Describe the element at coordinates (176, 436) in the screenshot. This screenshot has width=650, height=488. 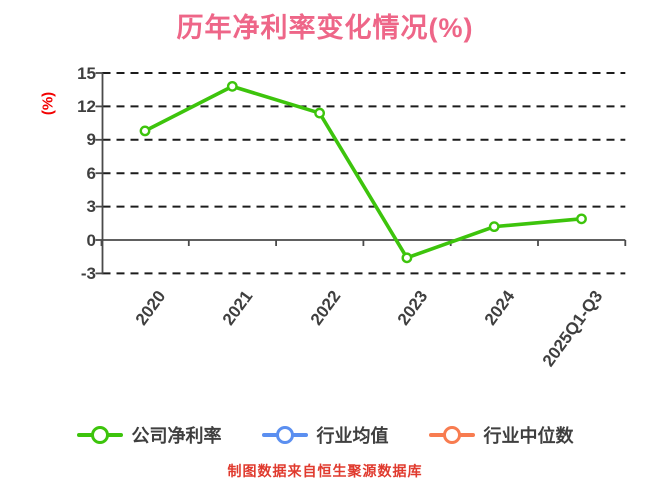
I see `legend-label: 公司净利率` at that location.